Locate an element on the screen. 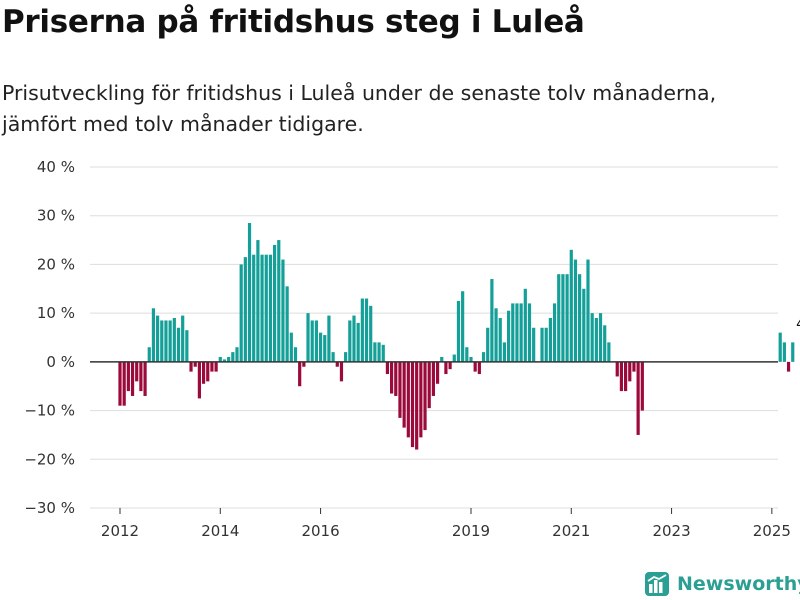 Image resolution: width=800 pixels, height=600 pixels. brand-name: Newsworthy is located at coordinates (738, 584).